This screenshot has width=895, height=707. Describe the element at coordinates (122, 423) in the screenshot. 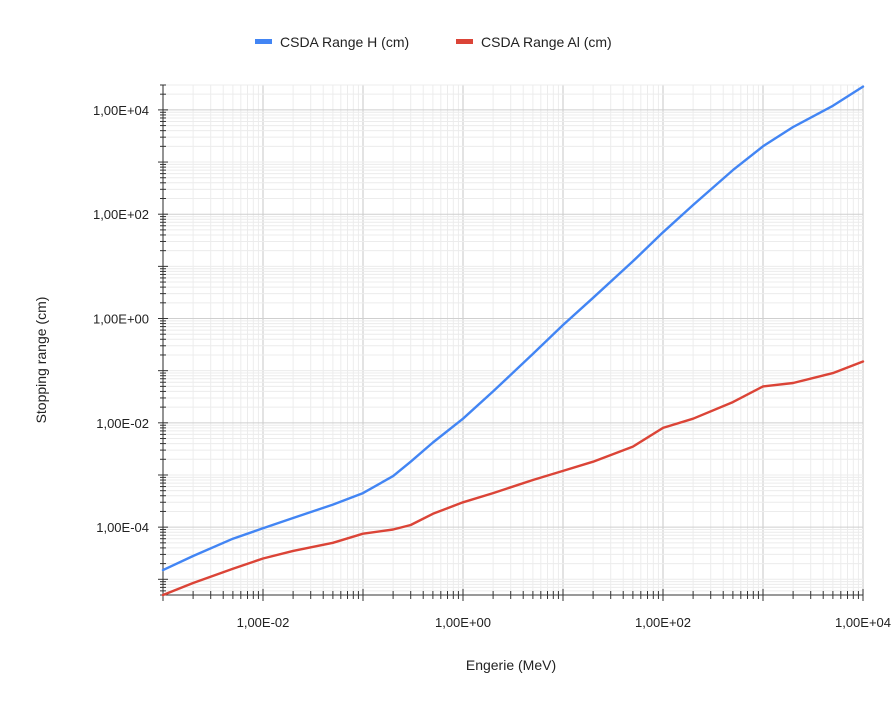

I see `y-tick-label: 1,00E-02` at that location.